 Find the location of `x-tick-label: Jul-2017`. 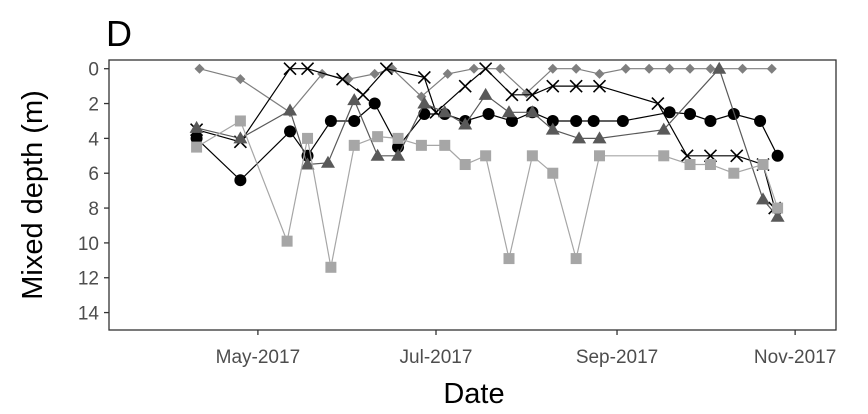

x-tick-label: Jul-2017 is located at coordinates (436, 357).